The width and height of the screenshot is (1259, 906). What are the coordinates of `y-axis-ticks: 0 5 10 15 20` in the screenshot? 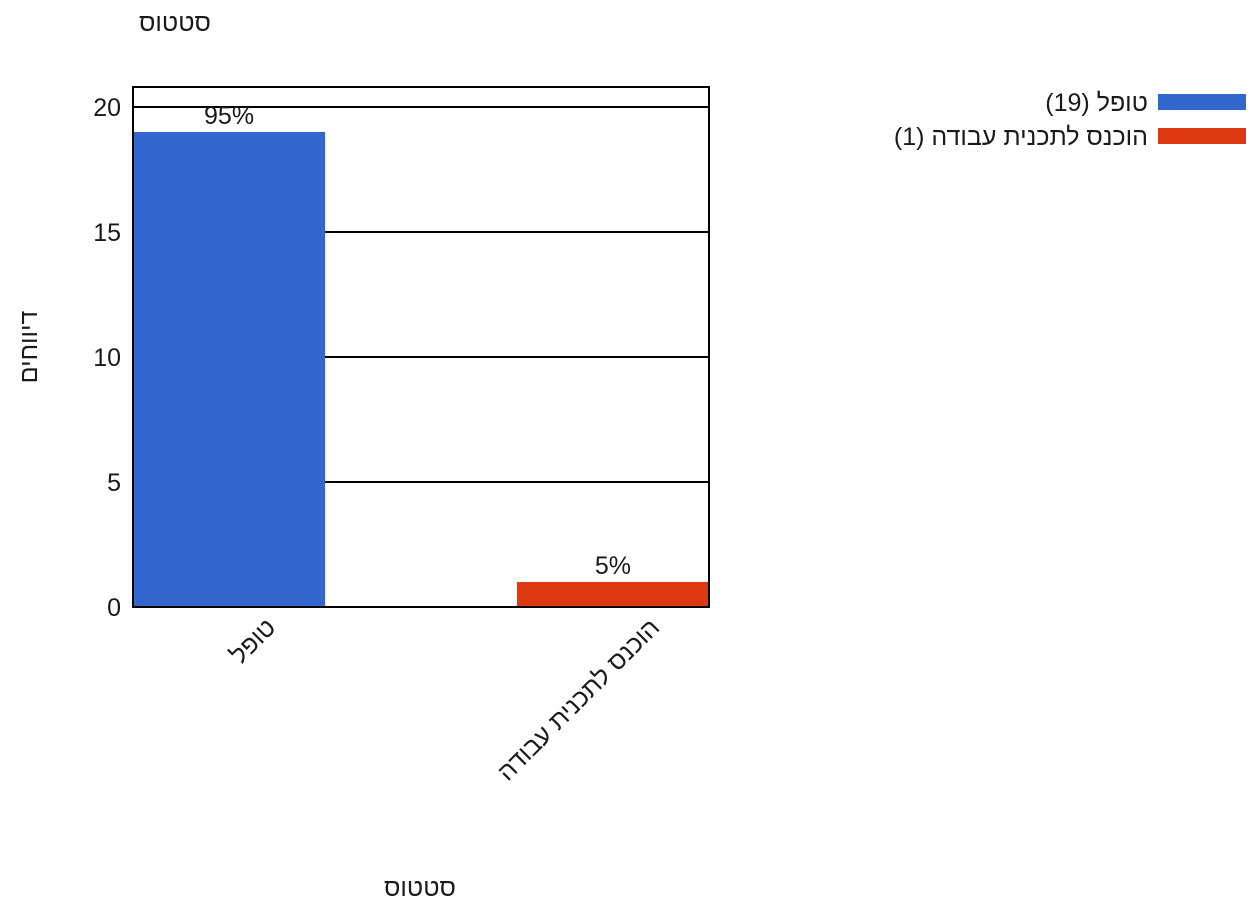 It's located at (107, 358).